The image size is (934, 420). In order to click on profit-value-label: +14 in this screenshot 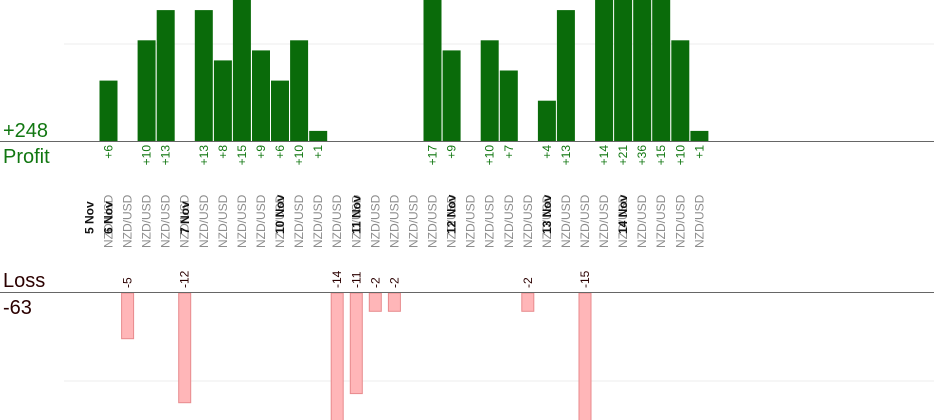, I will do `click(604, 155)`.